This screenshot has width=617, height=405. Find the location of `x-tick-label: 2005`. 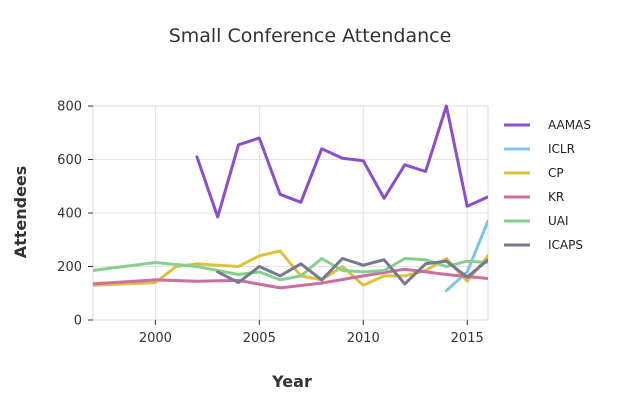

x-tick-label: 2005 is located at coordinates (259, 338).